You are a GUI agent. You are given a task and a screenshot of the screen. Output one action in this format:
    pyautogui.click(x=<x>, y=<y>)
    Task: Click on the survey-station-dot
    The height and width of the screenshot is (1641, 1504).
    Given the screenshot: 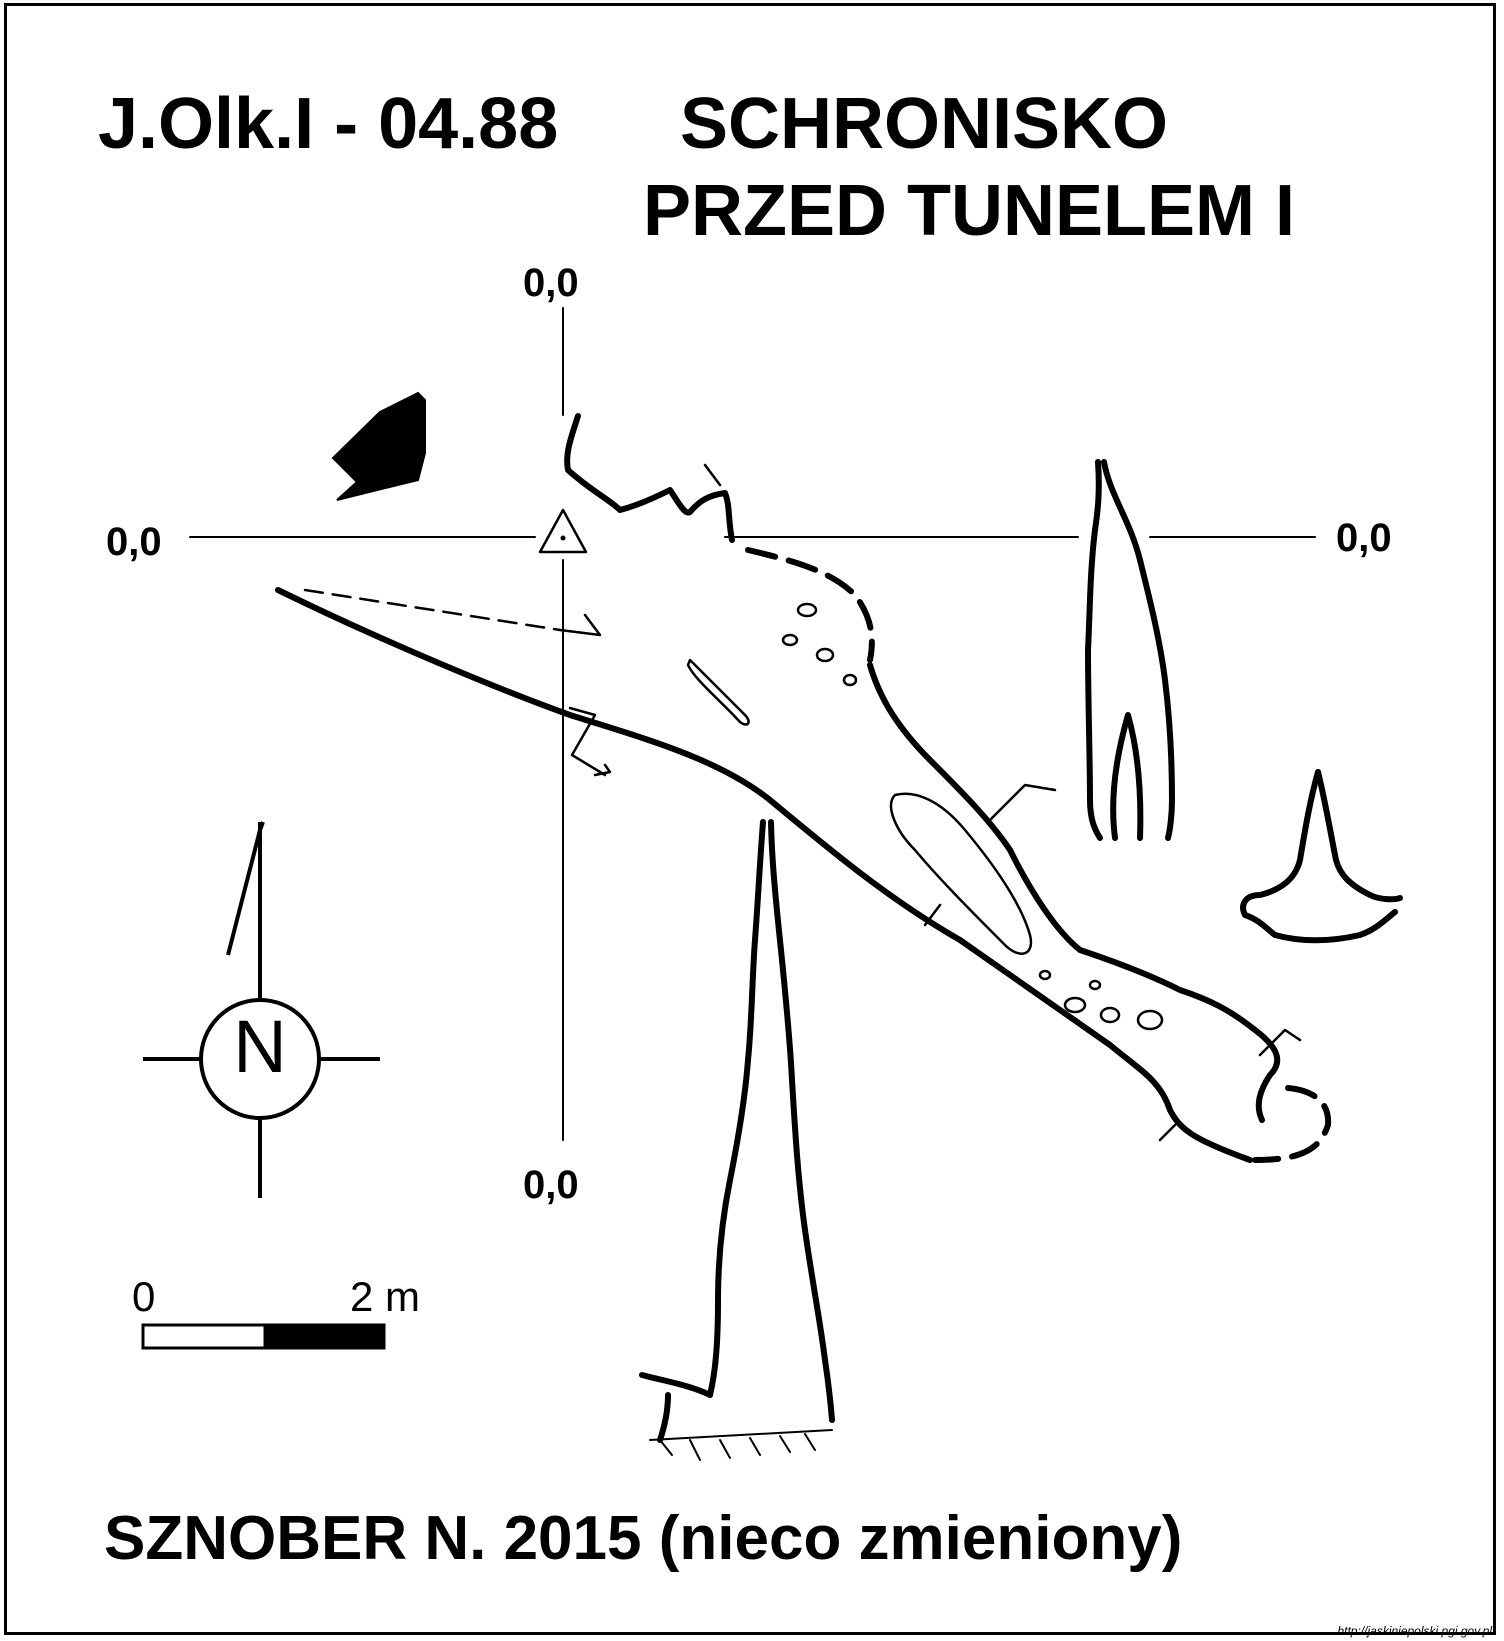 What is the action you would take?
    pyautogui.click(x=563, y=538)
    